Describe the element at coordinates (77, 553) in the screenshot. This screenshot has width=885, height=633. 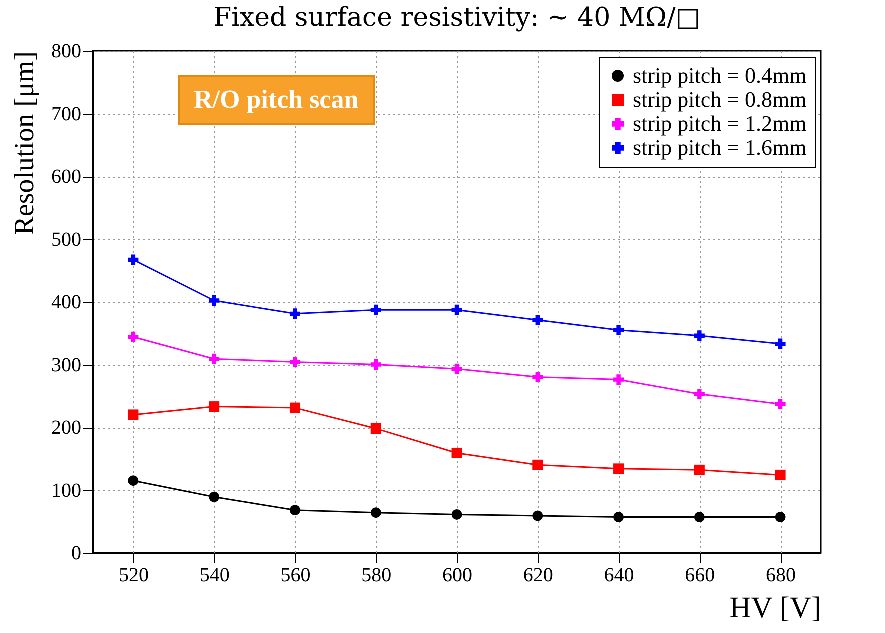
I see `y-tick-label: 0` at that location.